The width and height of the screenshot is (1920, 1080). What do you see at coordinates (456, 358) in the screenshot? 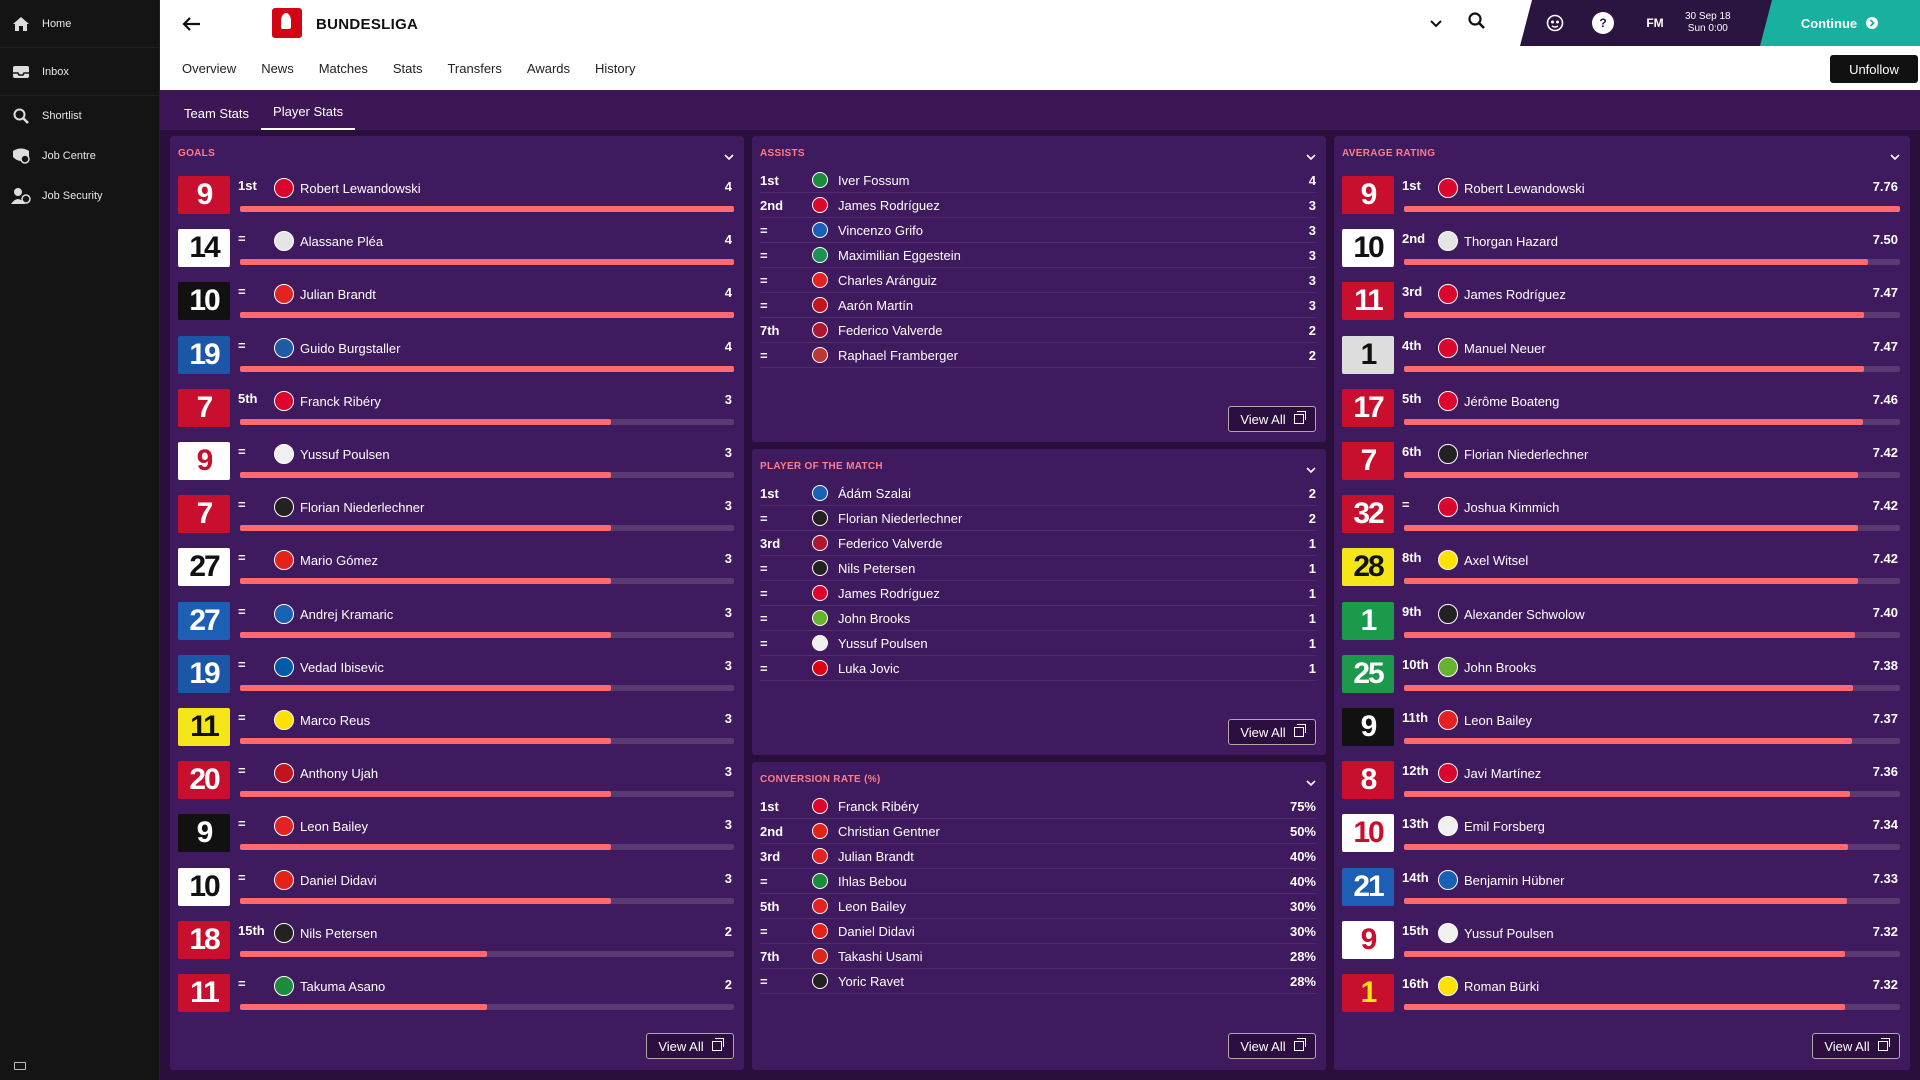
I see `list-item: 19 = Guido Burgstaller 4` at bounding box center [456, 358].